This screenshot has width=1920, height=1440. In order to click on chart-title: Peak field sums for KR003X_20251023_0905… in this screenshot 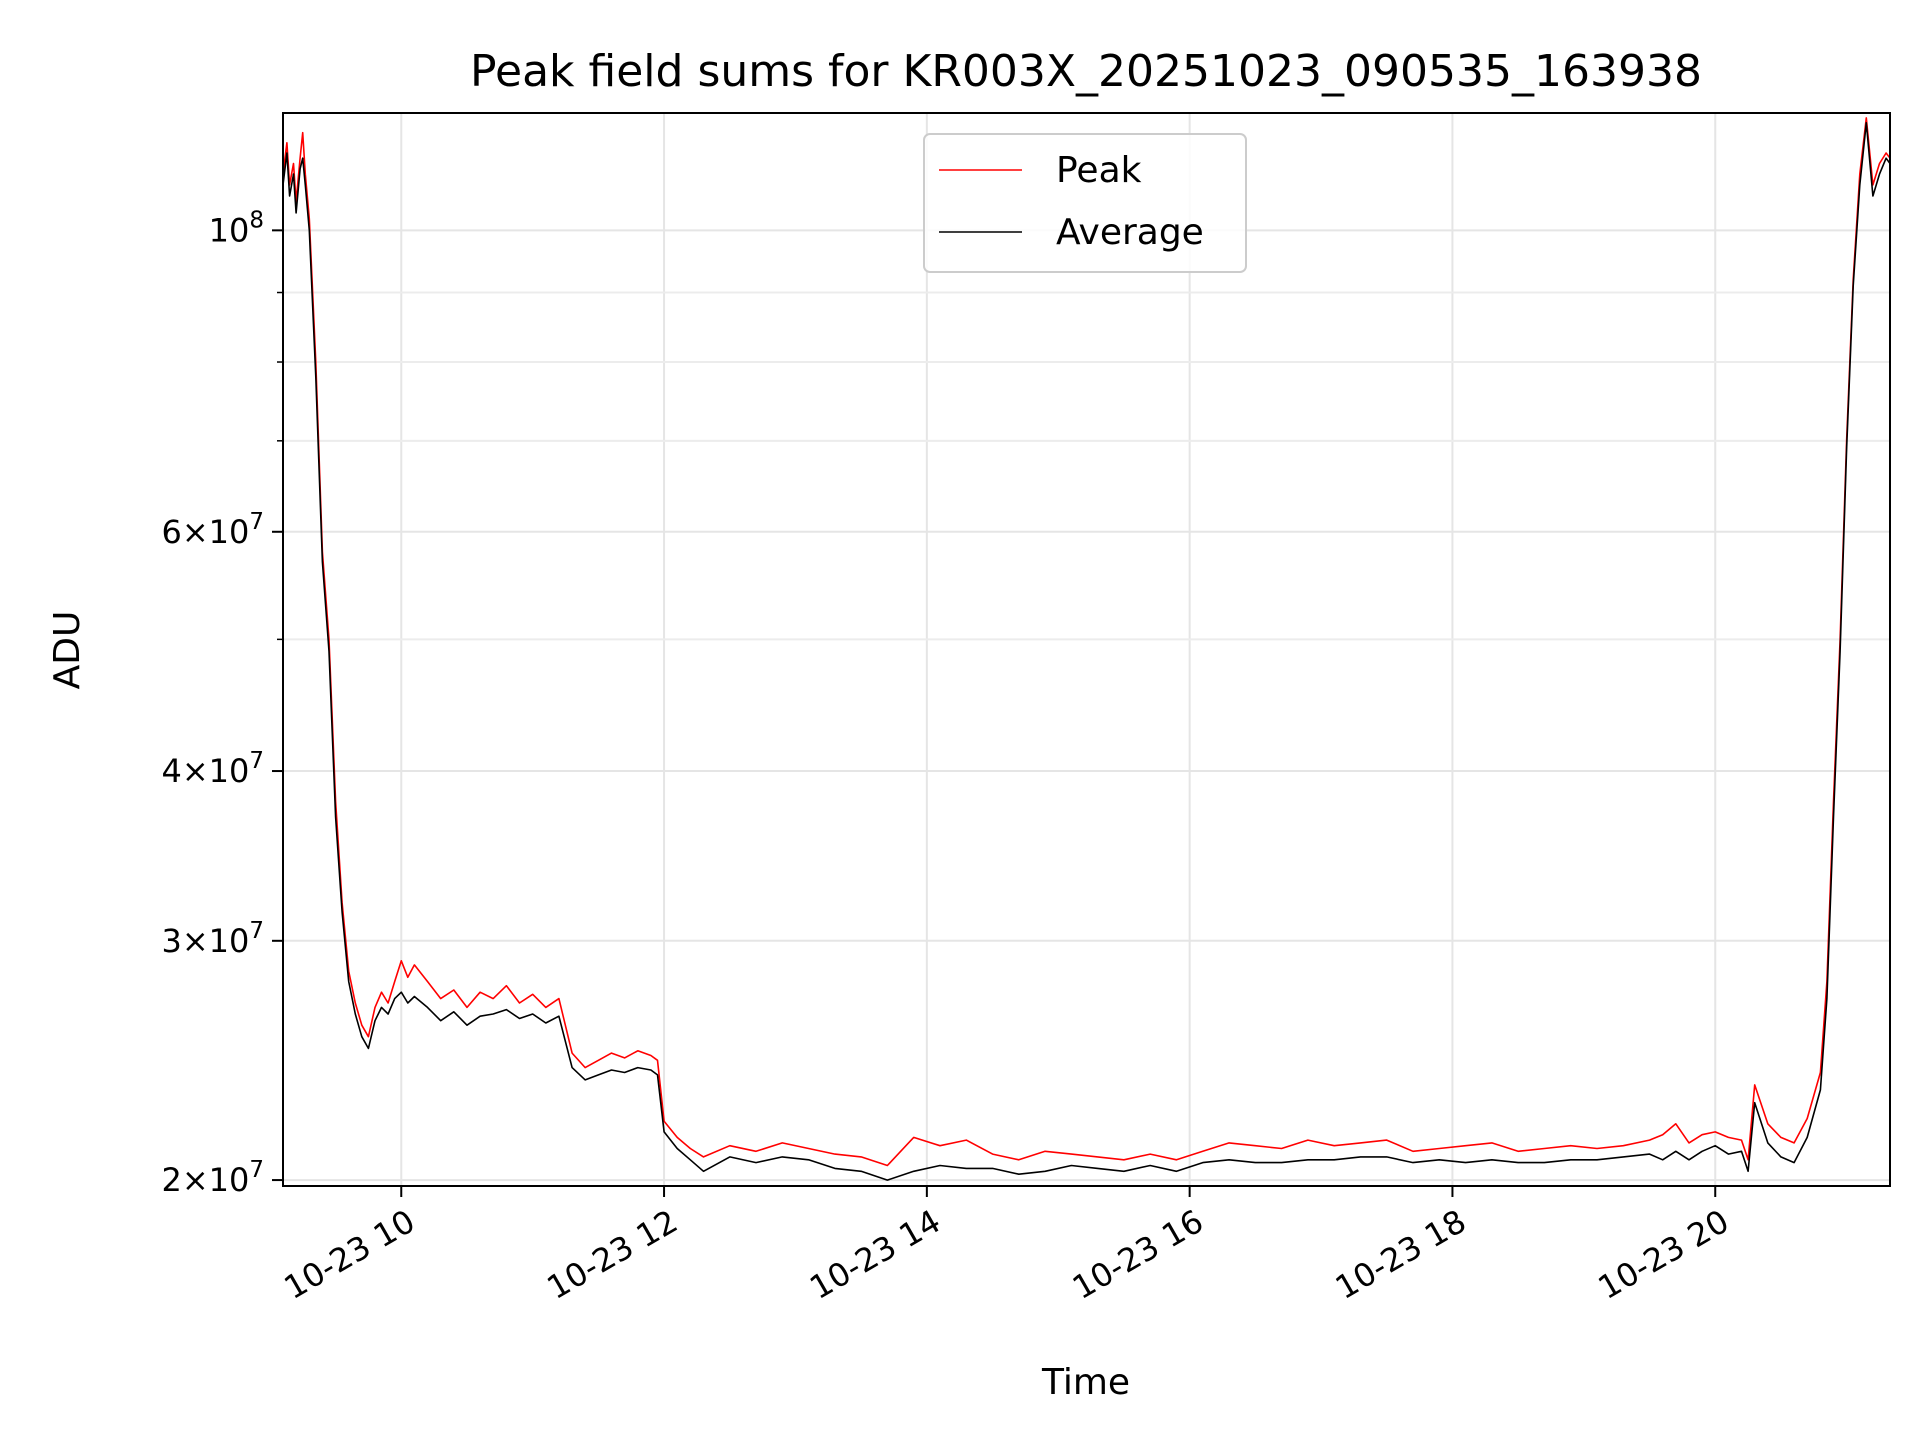, I will do `click(1086, 71)`.